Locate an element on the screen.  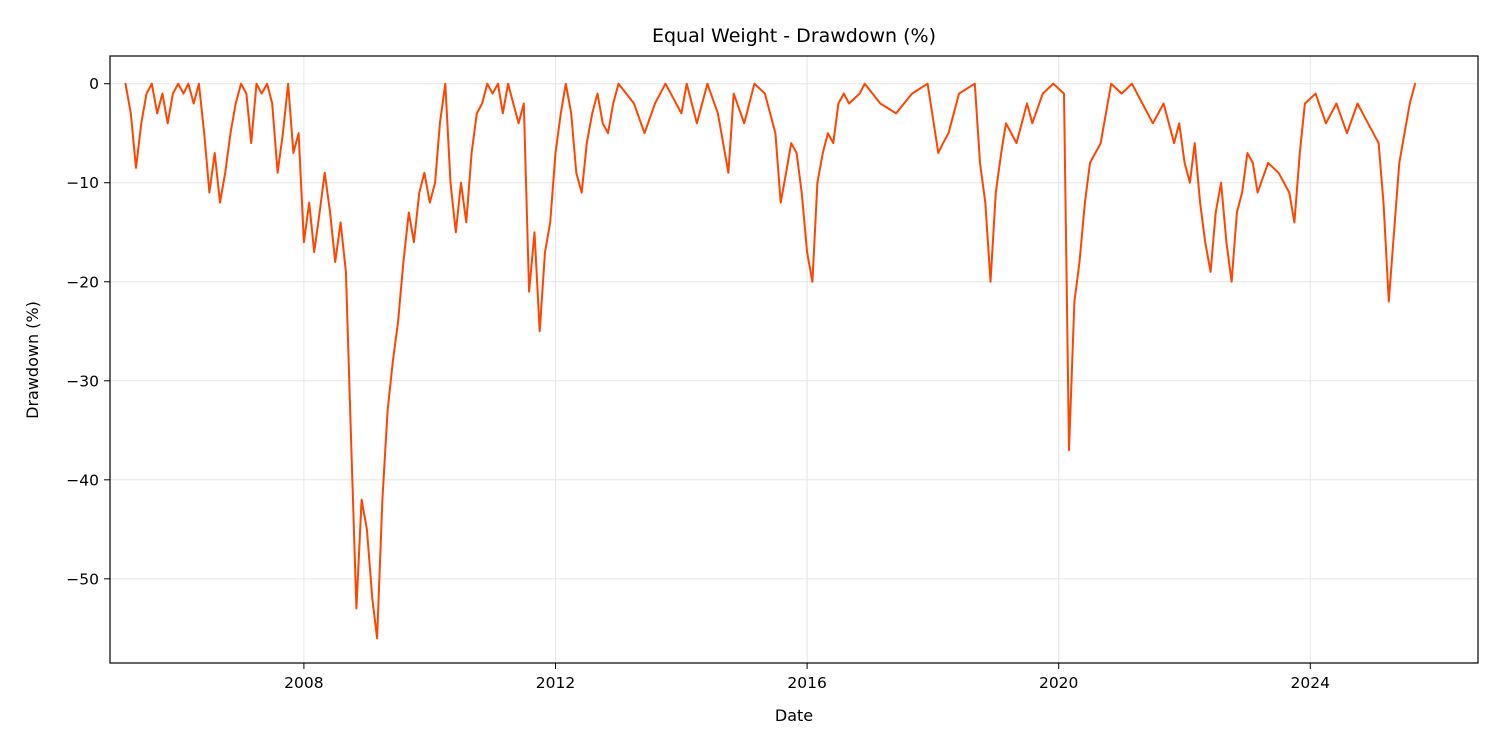
y-tick-label: −10 is located at coordinates (82, 183).